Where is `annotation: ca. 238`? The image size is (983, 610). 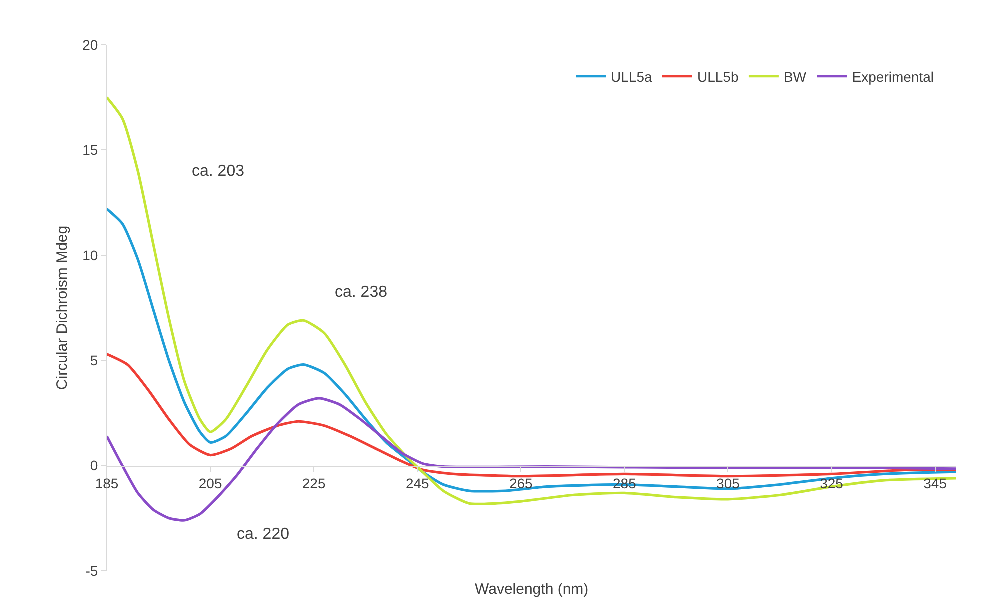 annotation: ca. 238 is located at coordinates (361, 292).